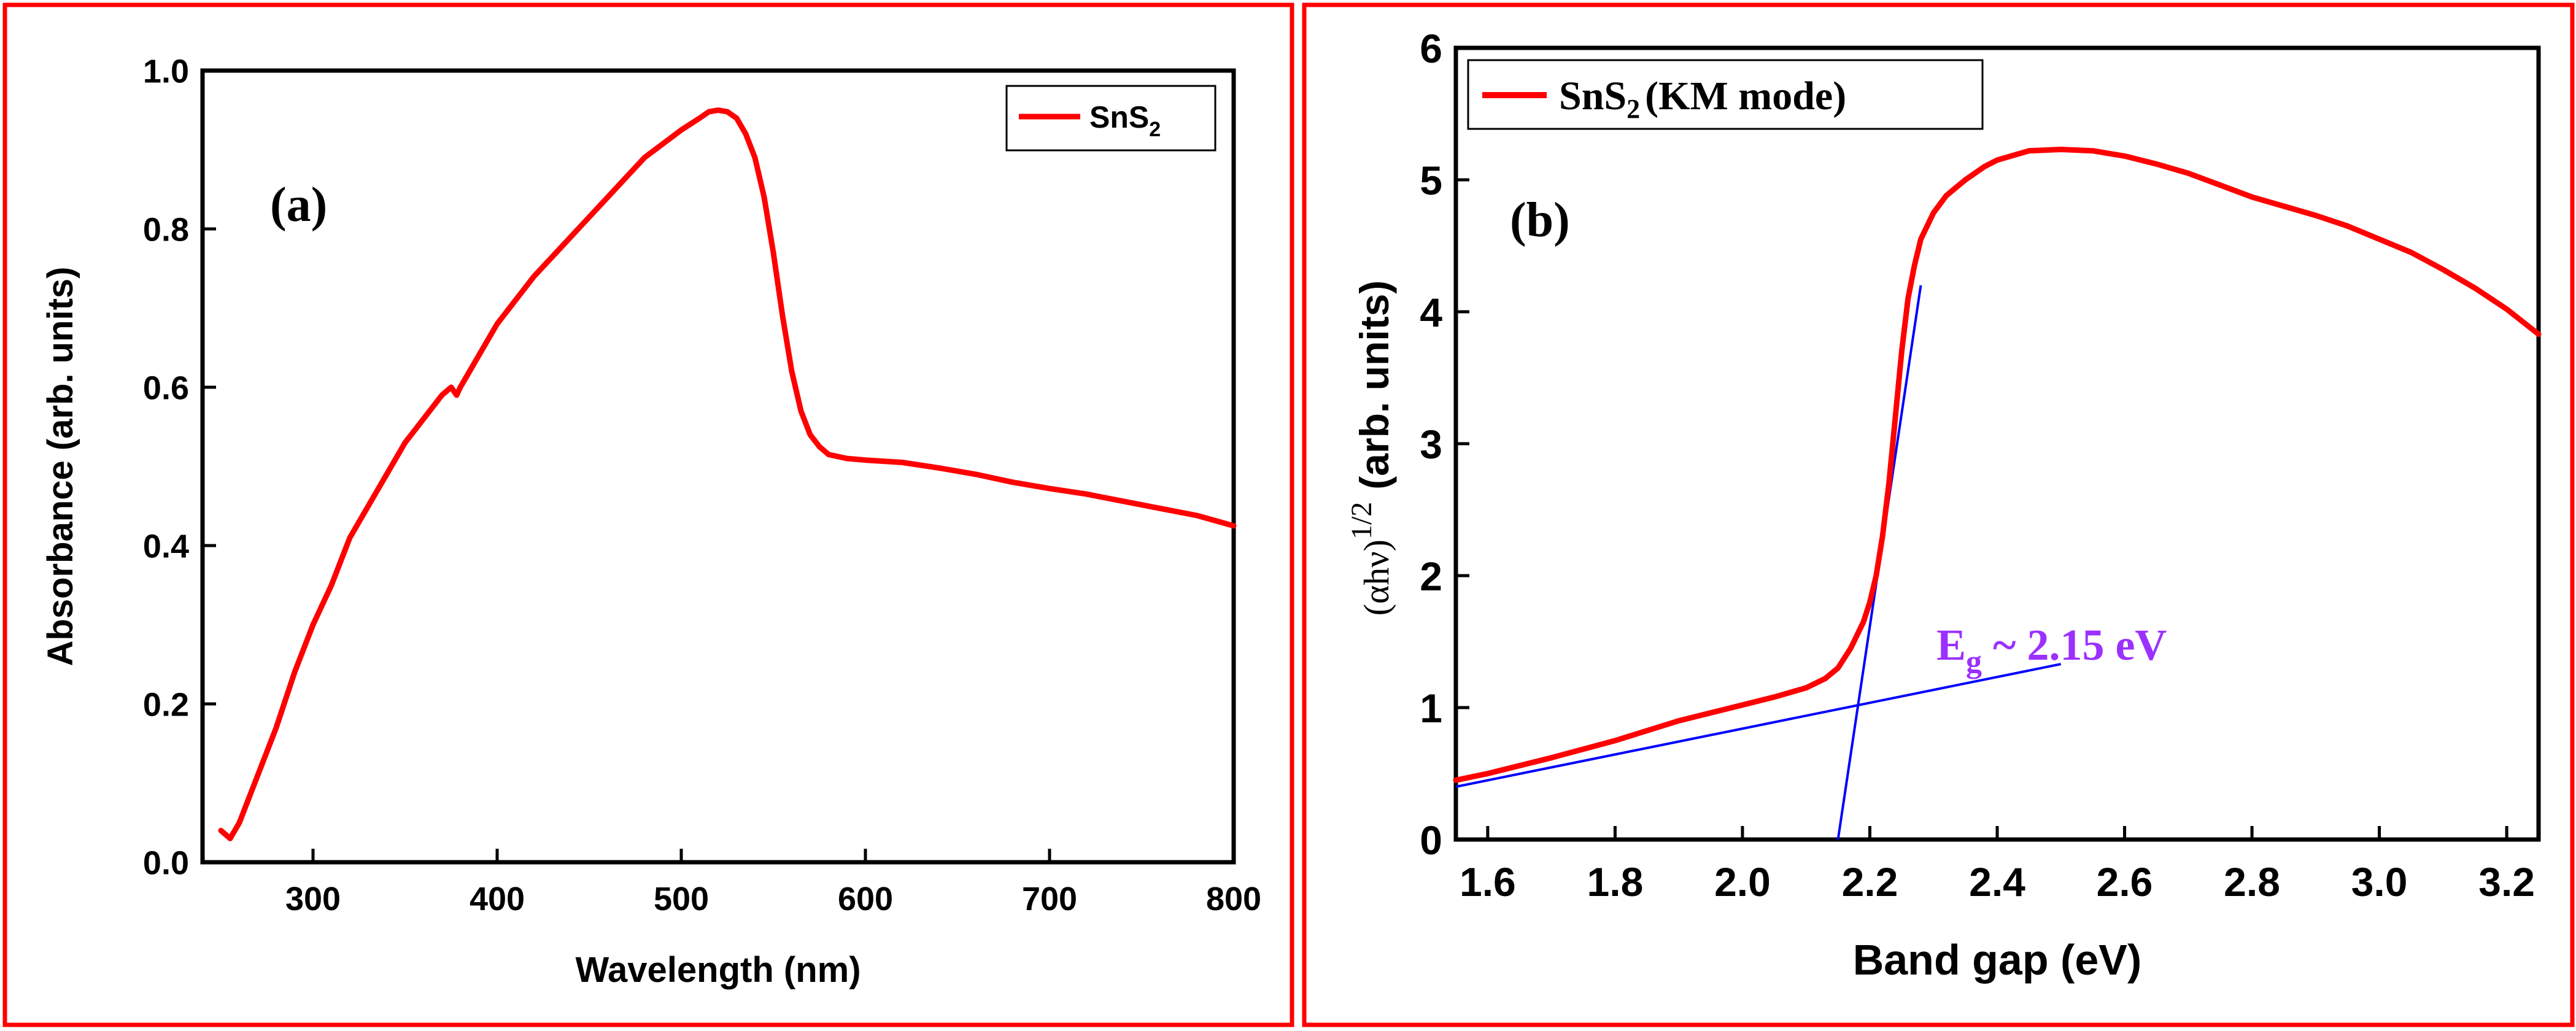 The image size is (2576, 1031). I want to click on x-tick-label: 2.4, so click(1997, 882).